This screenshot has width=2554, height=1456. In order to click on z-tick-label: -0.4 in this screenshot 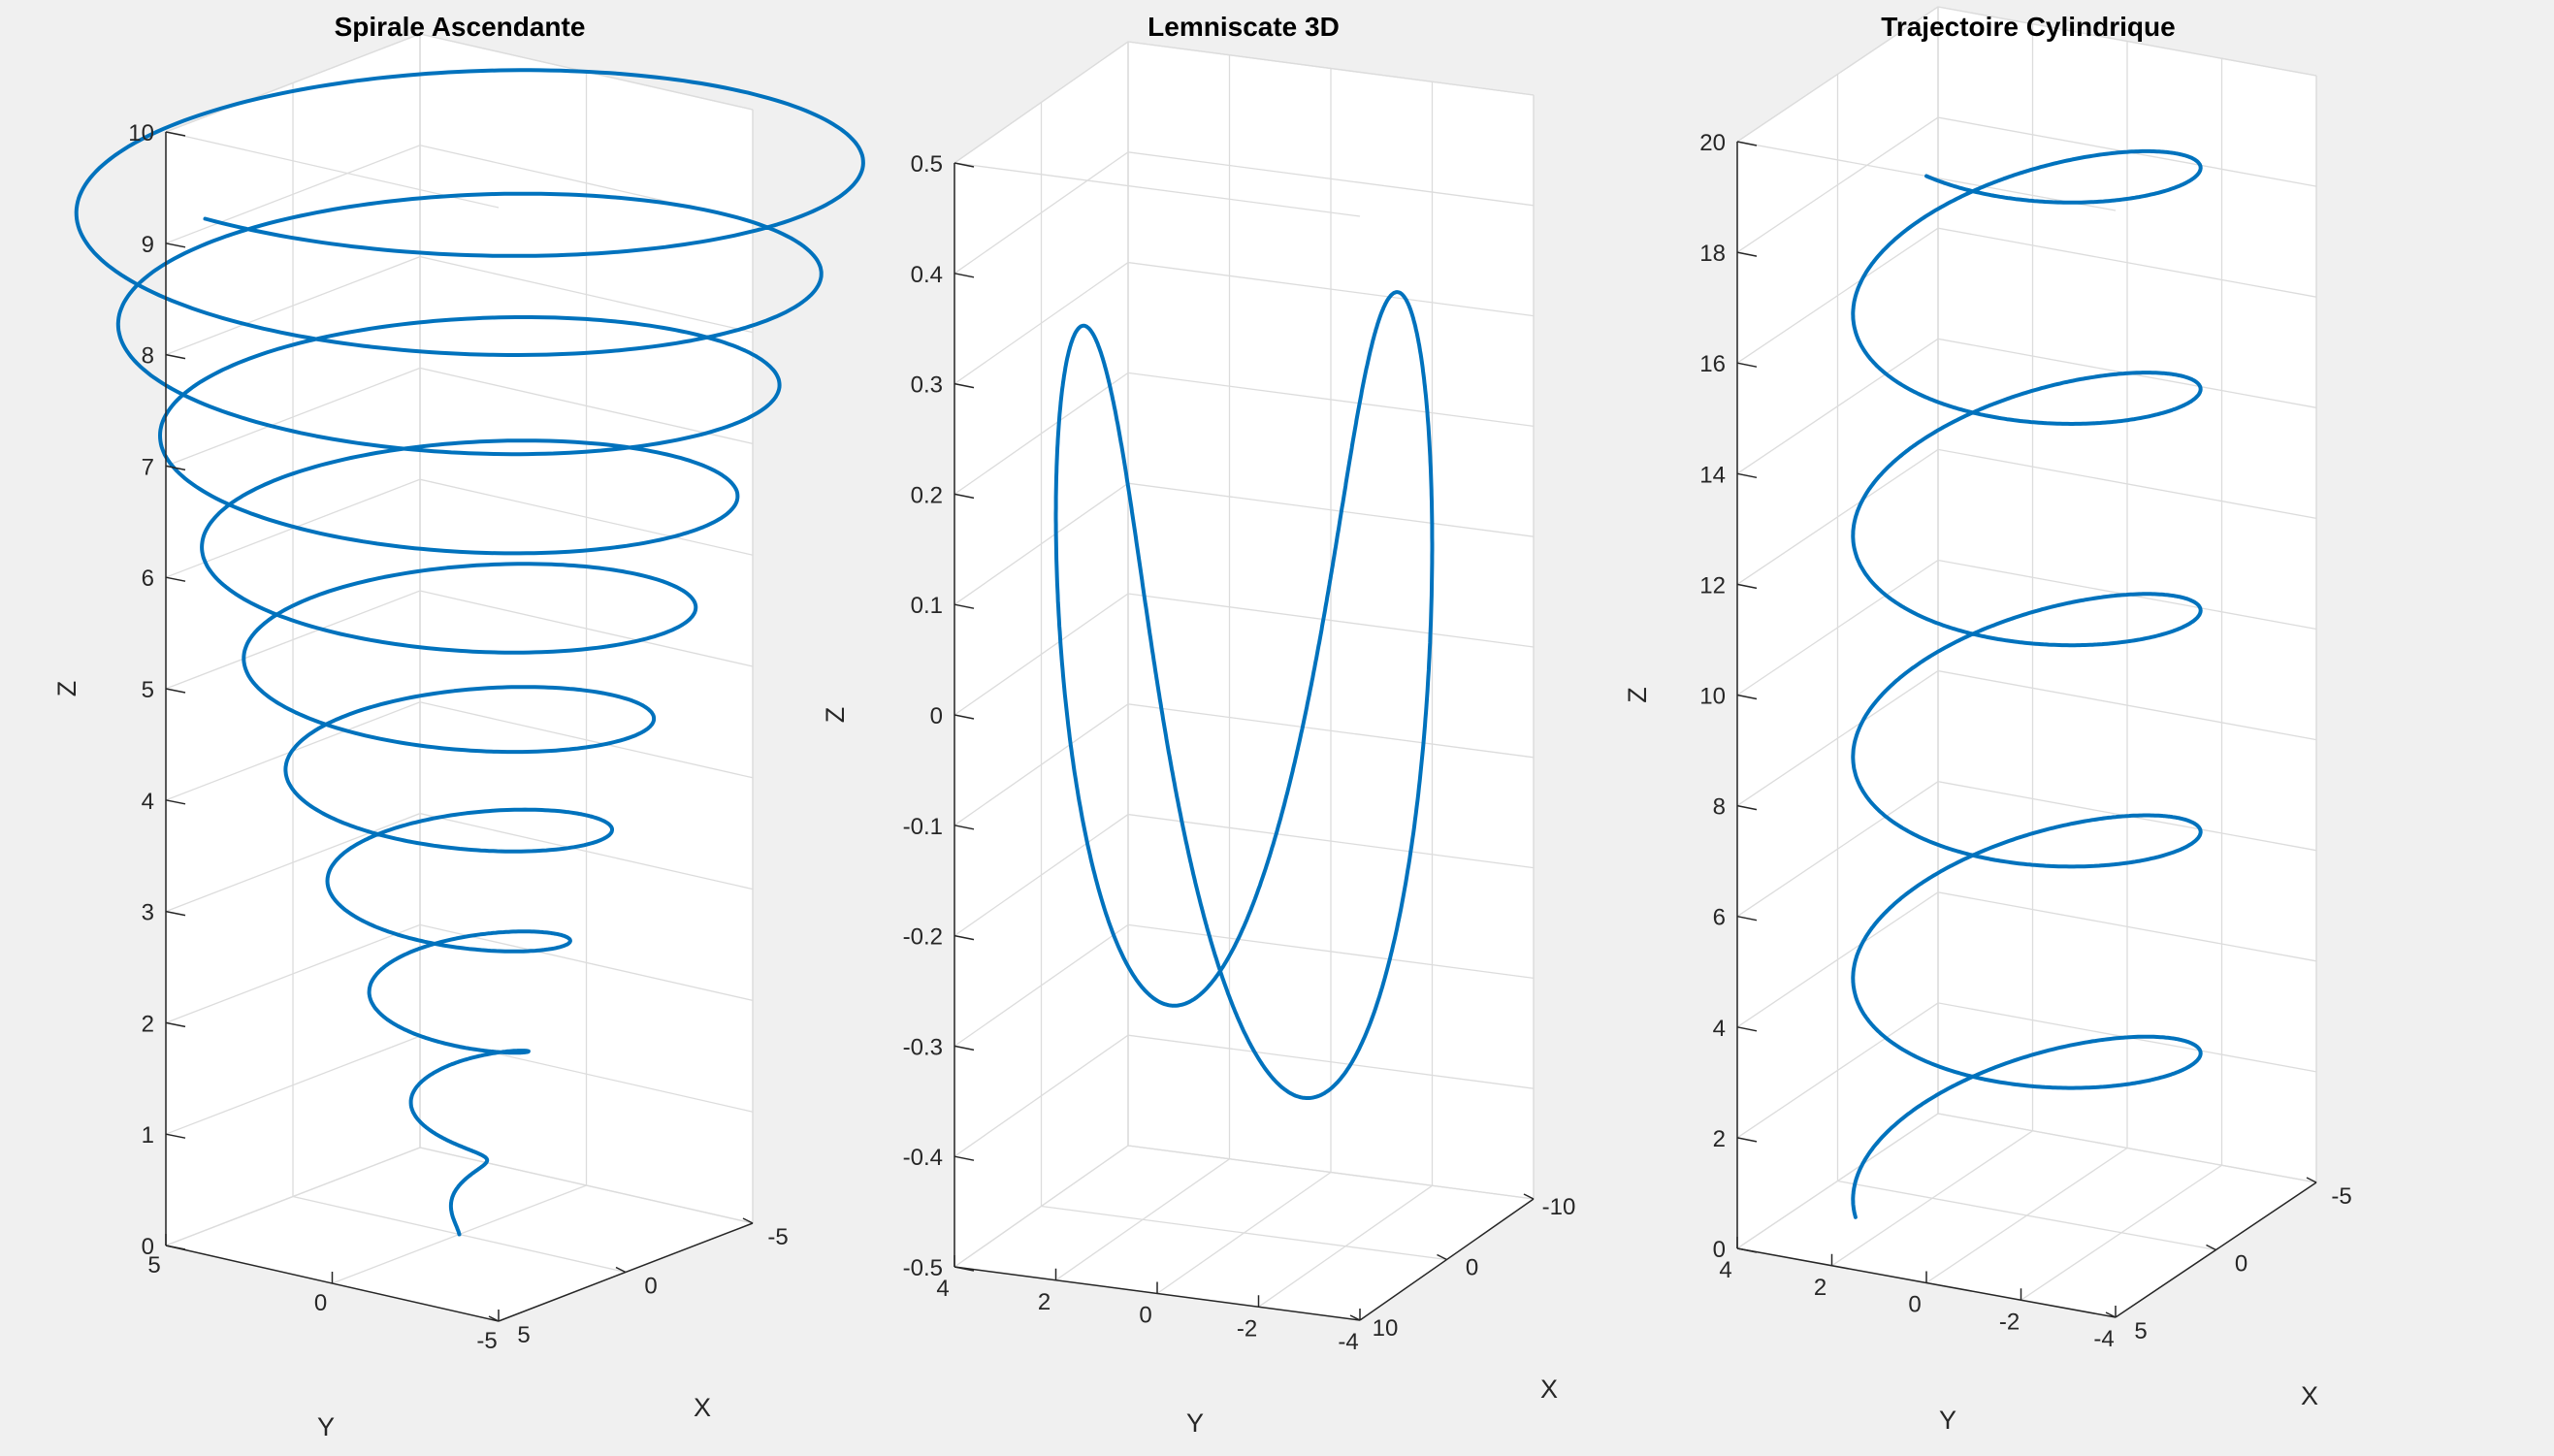, I will do `click(923, 1158)`.